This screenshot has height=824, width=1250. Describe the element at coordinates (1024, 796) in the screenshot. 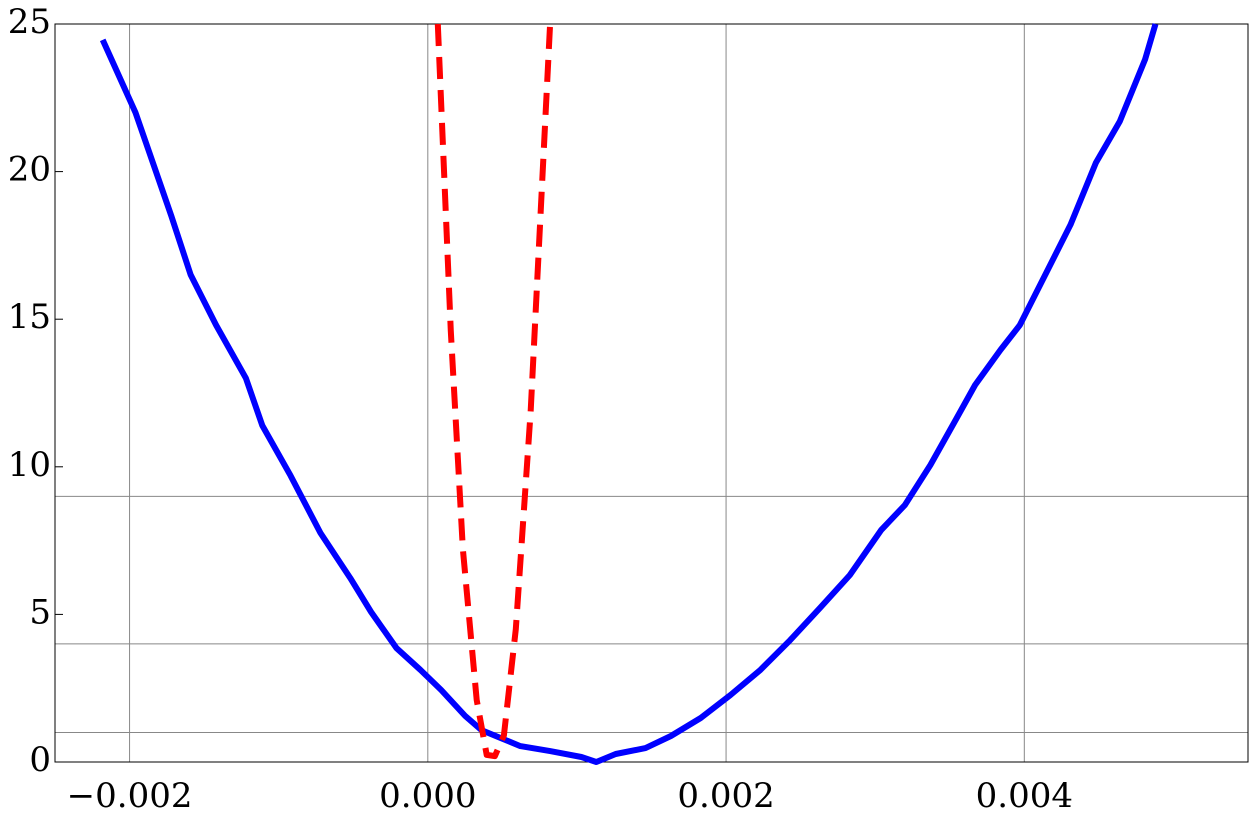

I see `x-tick-label: 0.004` at that location.